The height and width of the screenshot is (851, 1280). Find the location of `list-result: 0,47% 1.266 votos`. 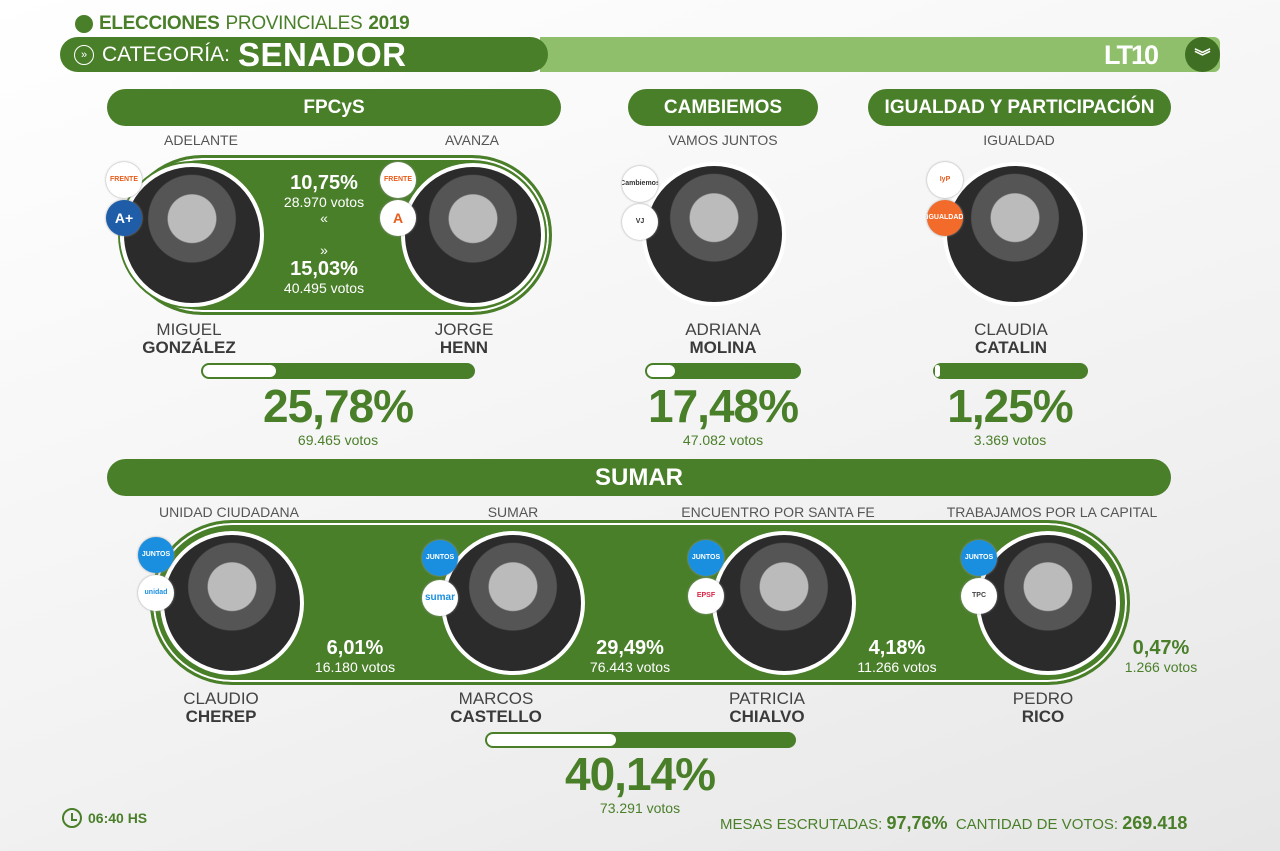

list-result: 0,47% 1.266 votos is located at coordinates (1161, 656).